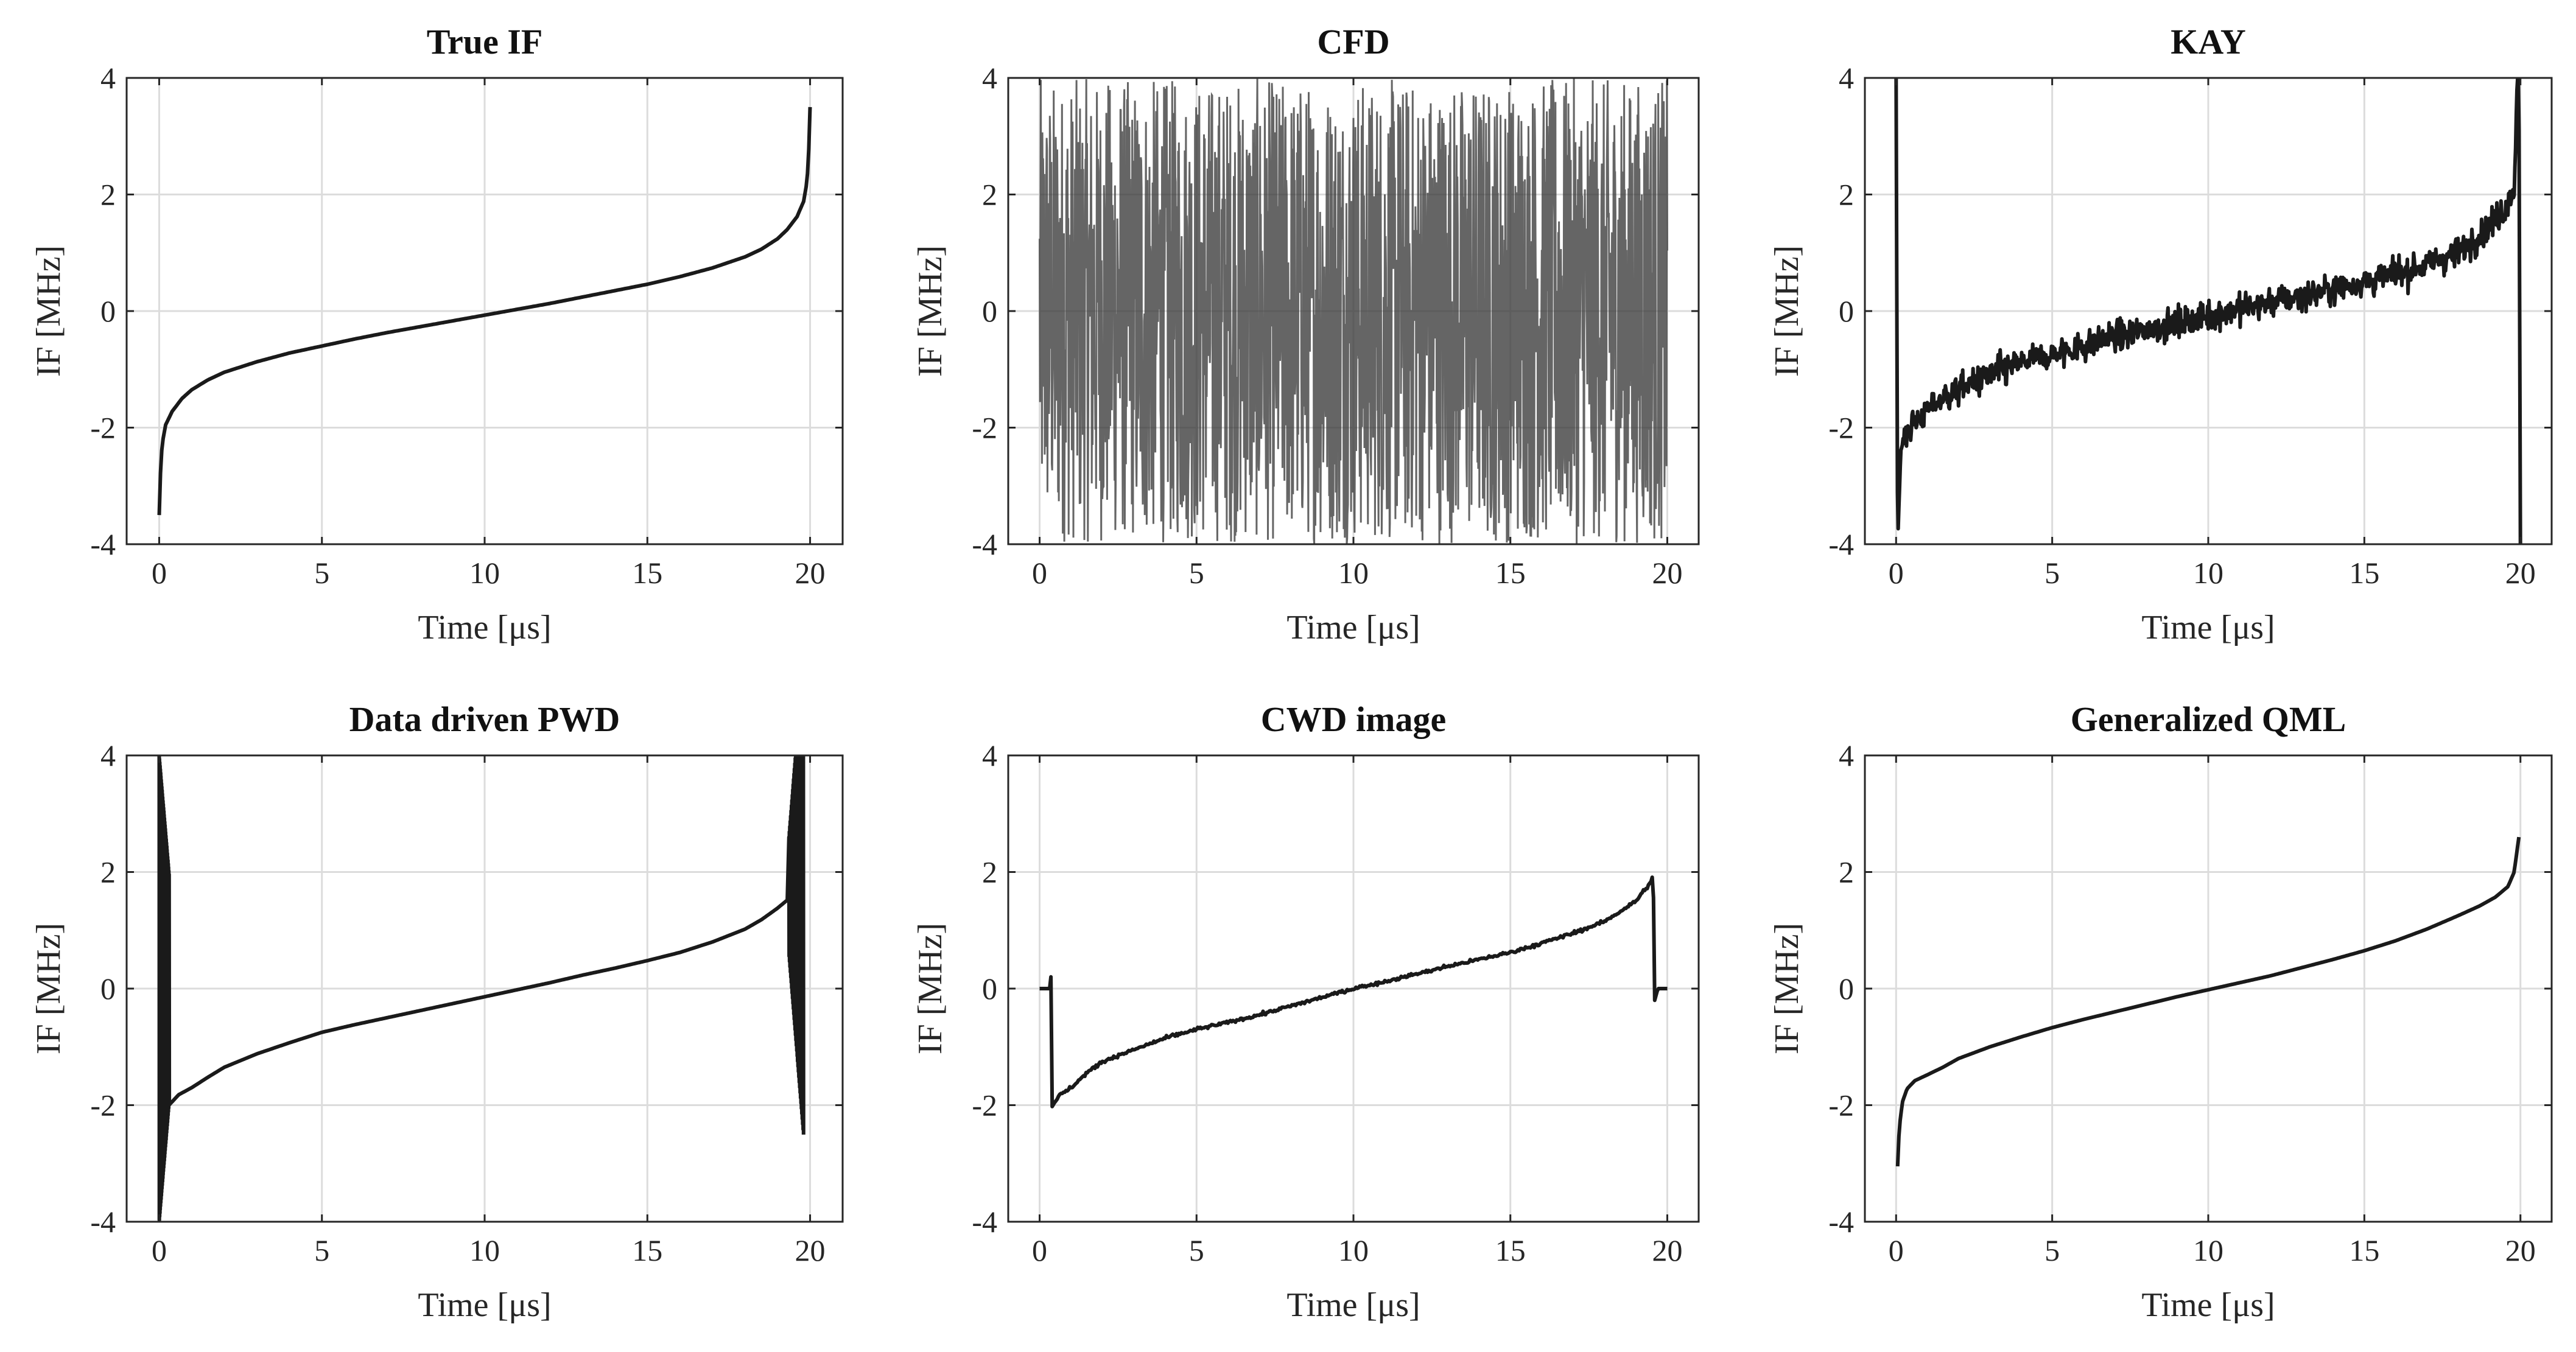 The width and height of the screenshot is (2576, 1352). What do you see at coordinates (484, 719) in the screenshot?
I see `data-driven-pwd-title: Data driven PWD` at bounding box center [484, 719].